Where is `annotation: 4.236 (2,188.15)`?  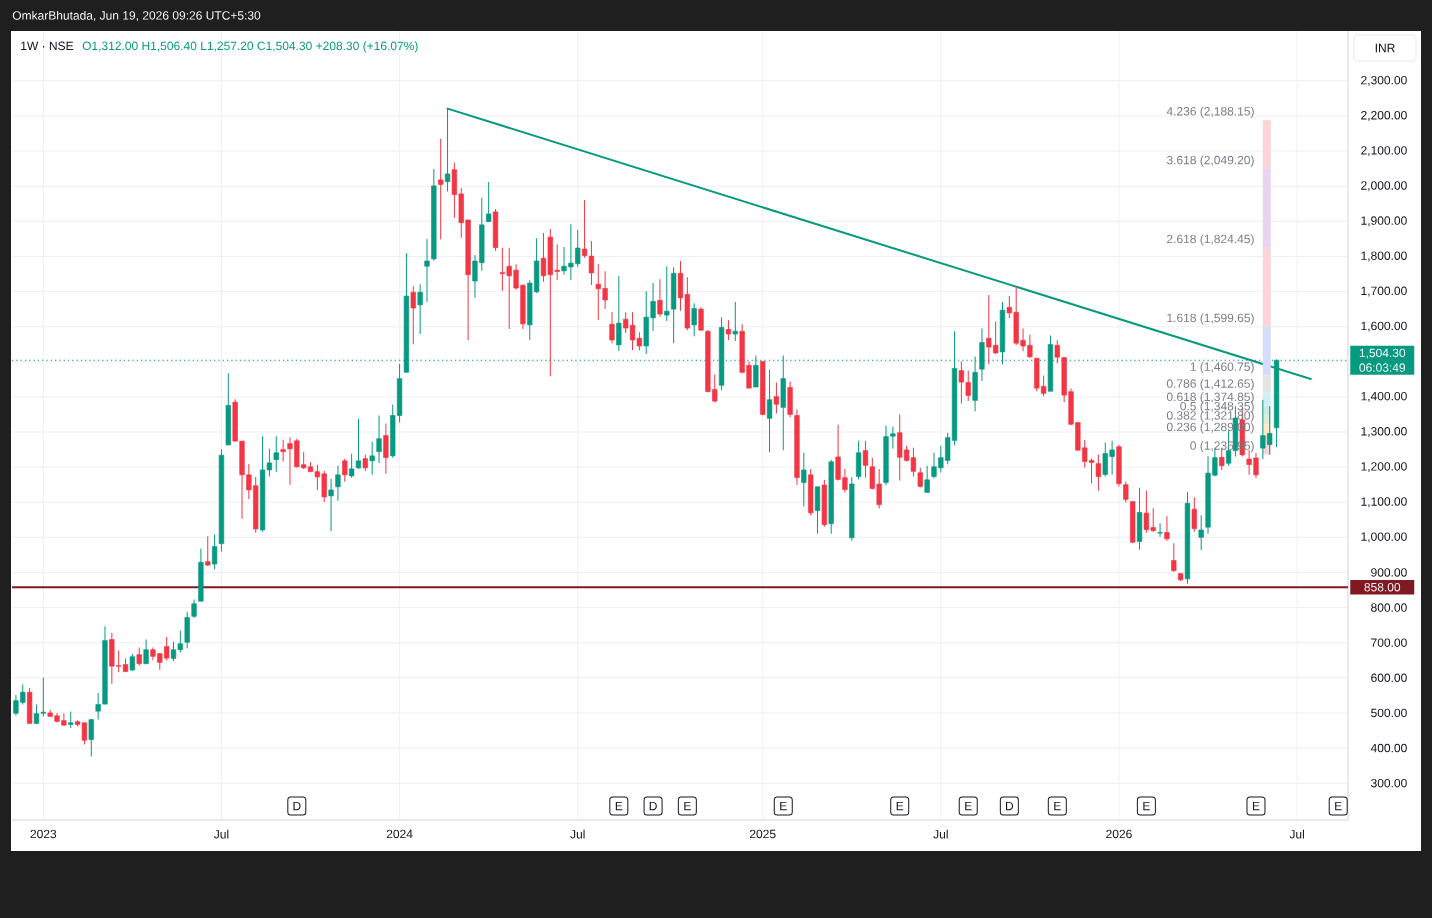
annotation: 4.236 (2,188.15) is located at coordinates (1210, 112).